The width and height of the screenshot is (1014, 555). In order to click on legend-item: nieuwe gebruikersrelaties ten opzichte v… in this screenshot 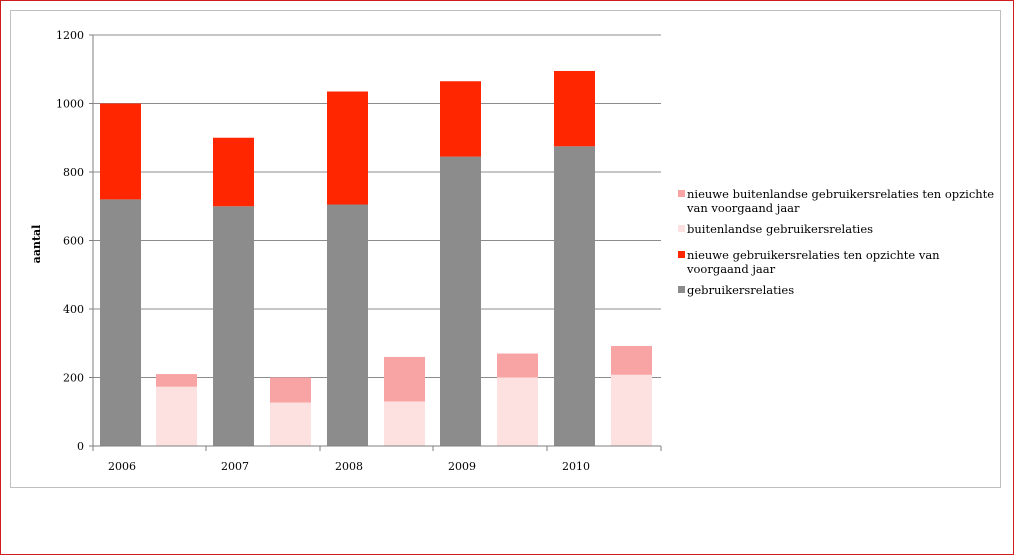, I will do `click(838, 262)`.